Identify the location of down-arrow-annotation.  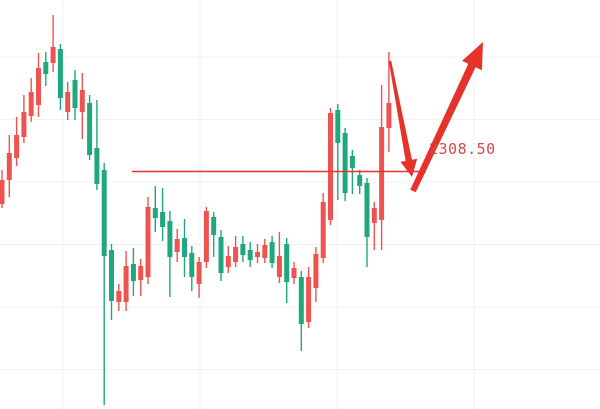
(403, 118).